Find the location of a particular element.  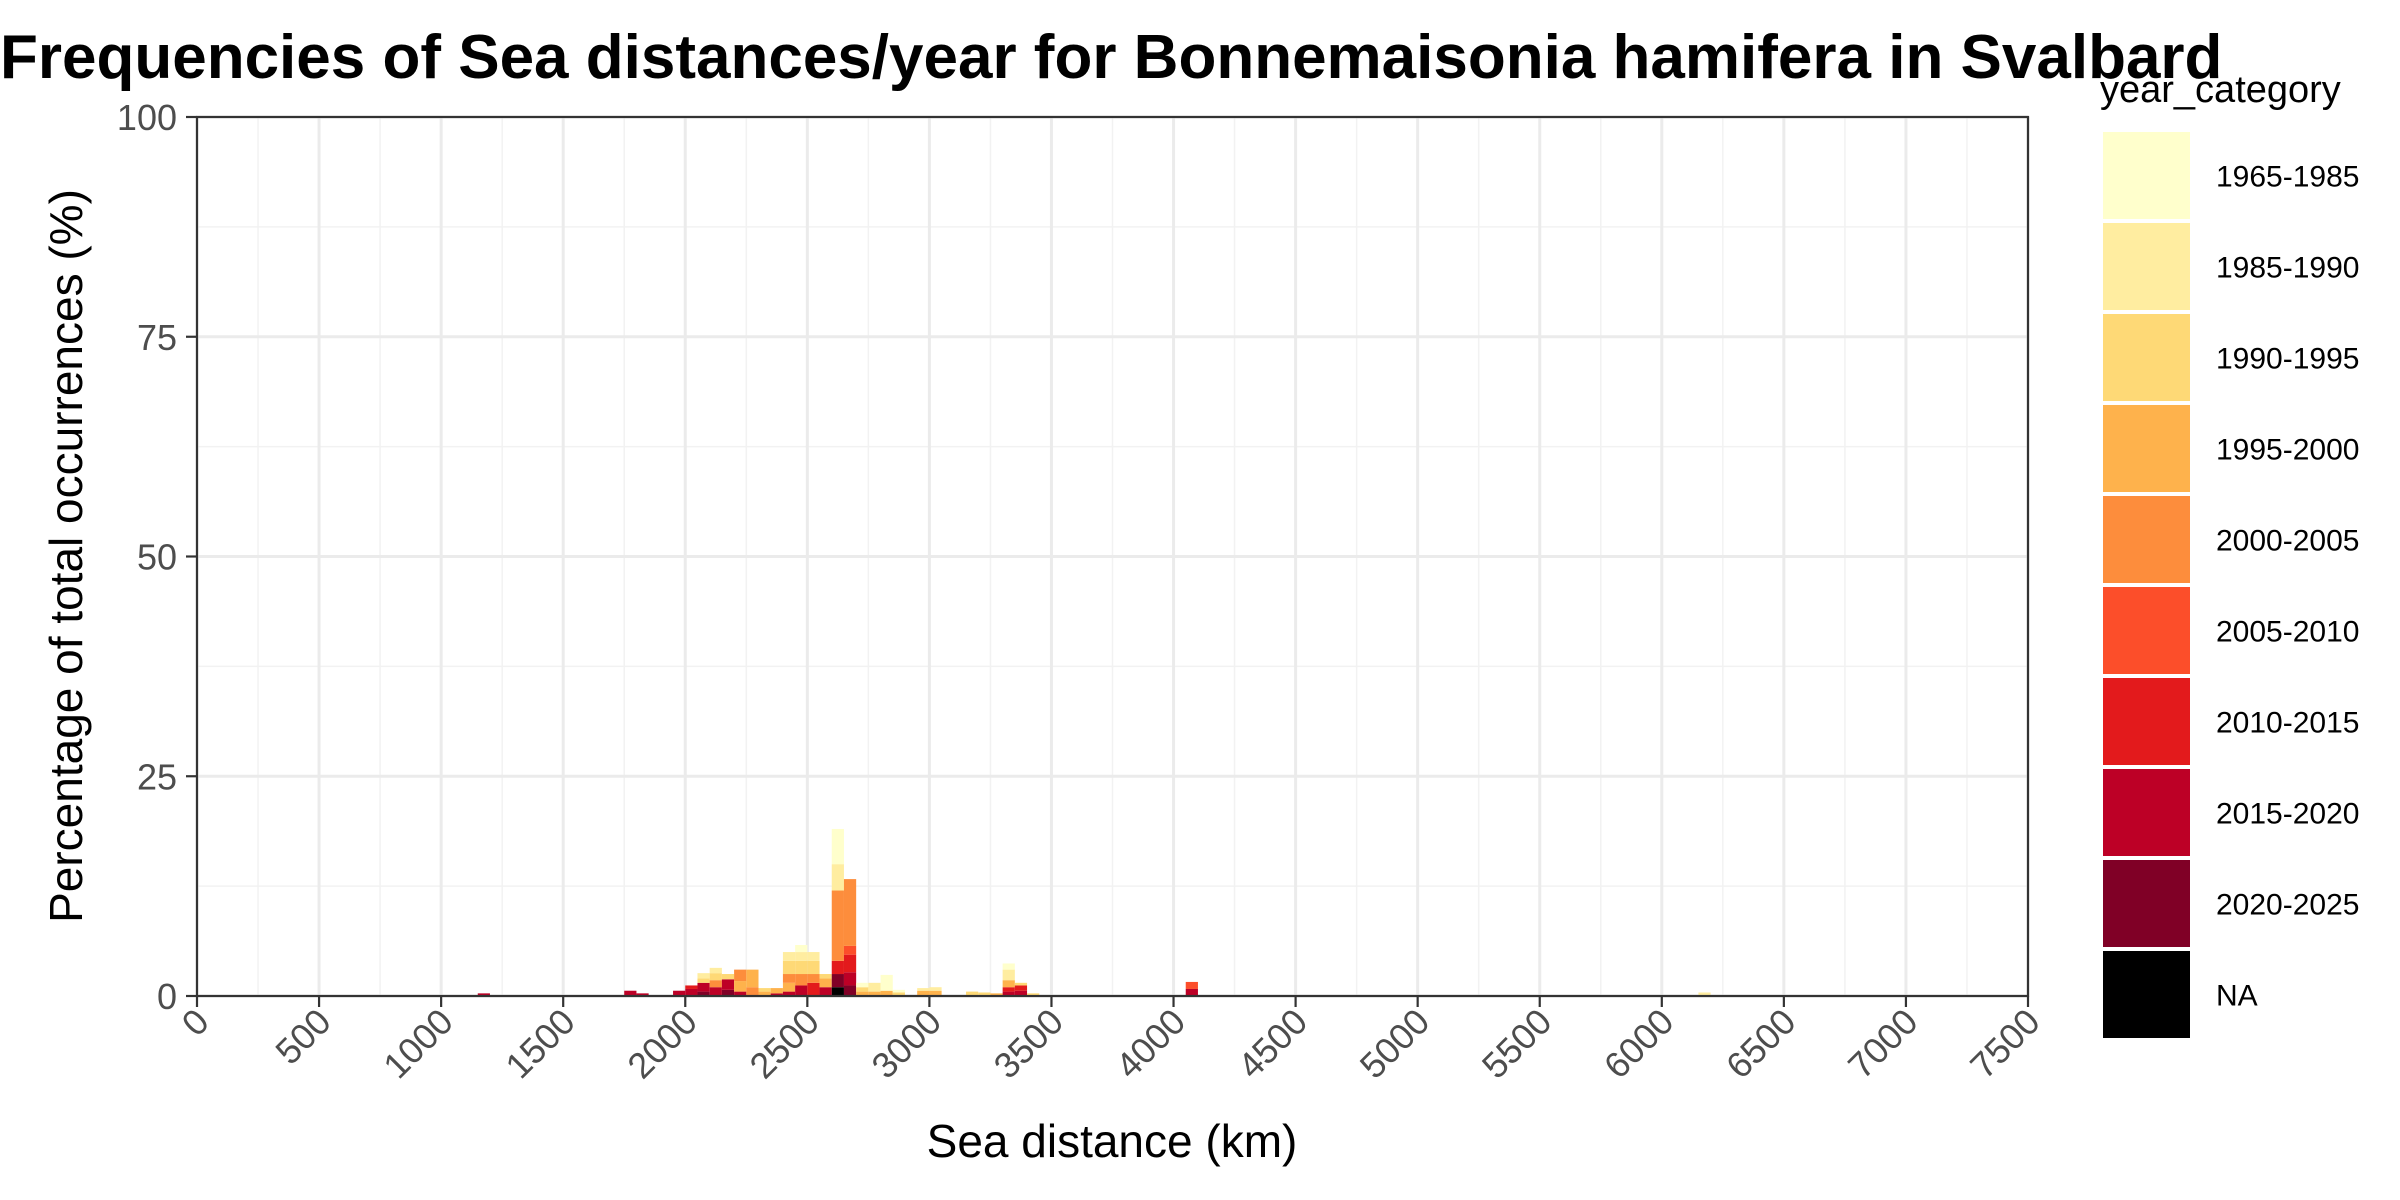

y-axis: 0 25 50 75 100 is located at coordinates (157, 557).